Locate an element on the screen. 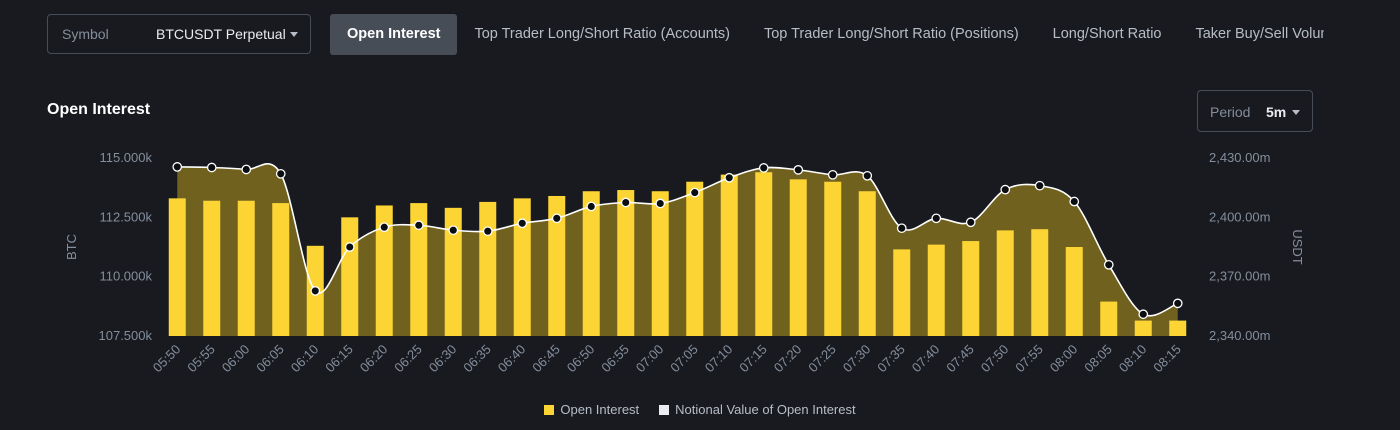 The width and height of the screenshot is (1400, 430). x-tick-label: 07:05 is located at coordinates (684, 359).